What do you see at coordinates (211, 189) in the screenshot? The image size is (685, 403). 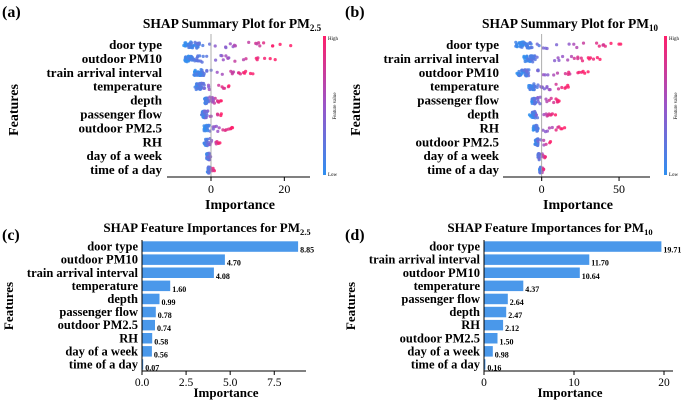 I see `a-xtick-label-0: 0` at bounding box center [211, 189].